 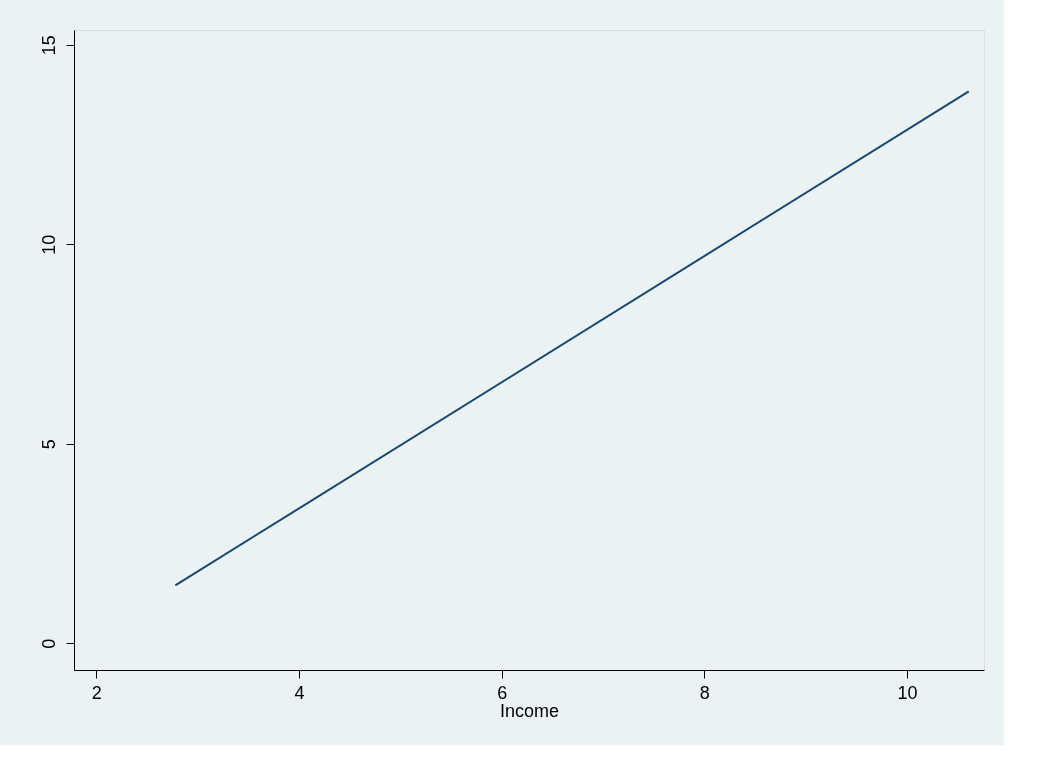 What do you see at coordinates (502, 692) in the screenshot?
I see `x-tick-label: 6` at bounding box center [502, 692].